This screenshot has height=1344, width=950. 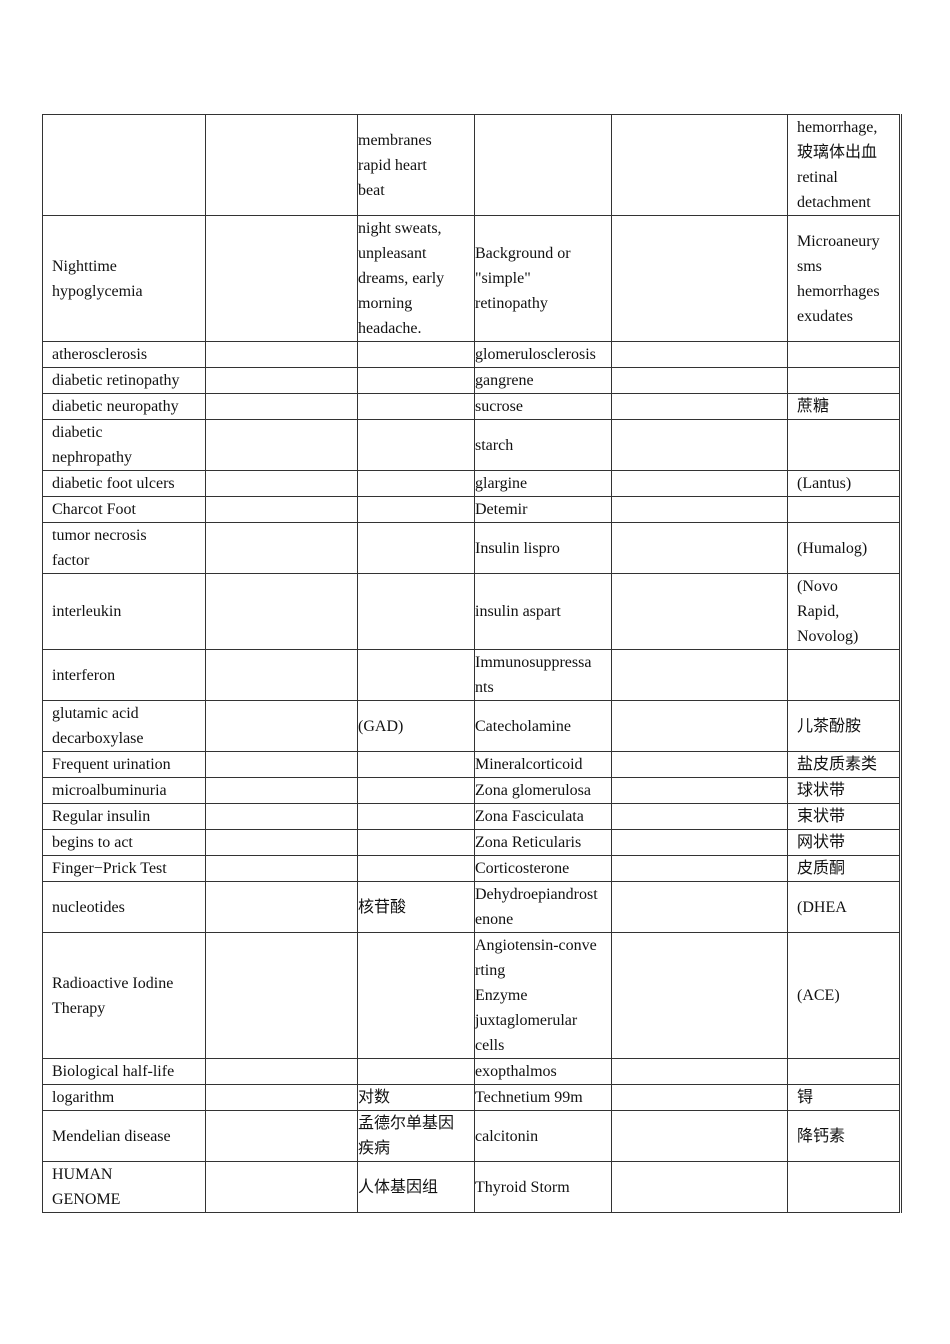 What do you see at coordinates (844, 611) in the screenshot?
I see `table-cell: (Novo Rapid, Novolog)` at bounding box center [844, 611].